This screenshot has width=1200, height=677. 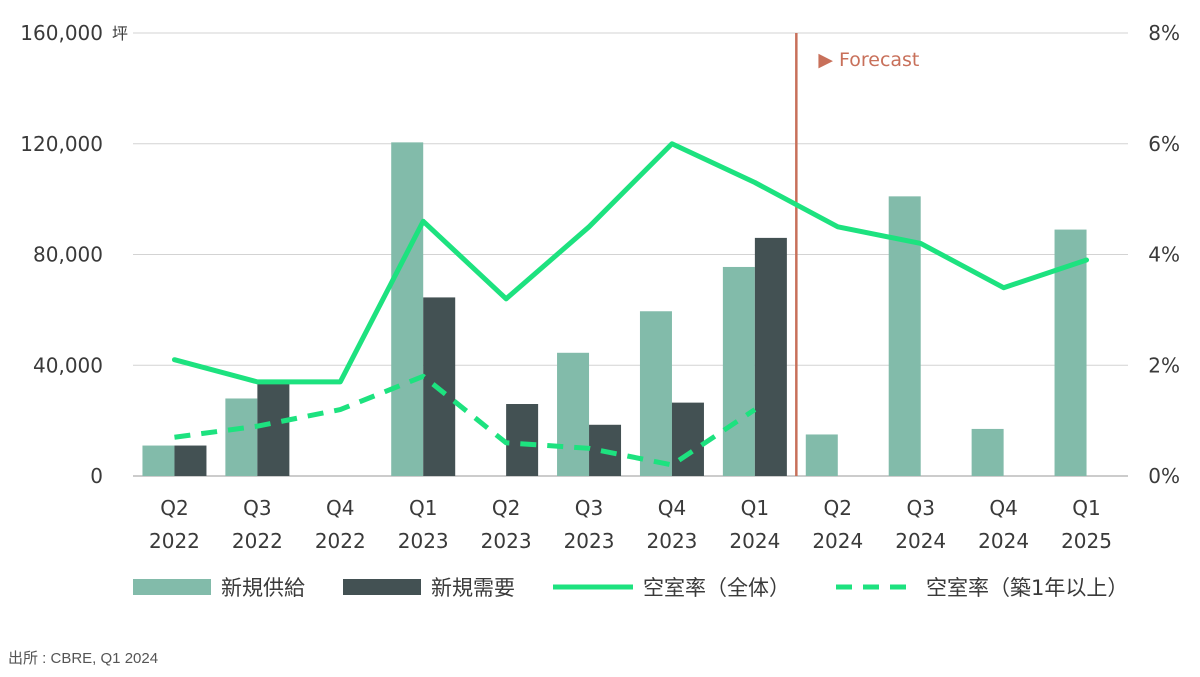 What do you see at coordinates (716, 588) in the screenshot?
I see `legend-vacancy-total-label: 空室率（全体）` at bounding box center [716, 588].